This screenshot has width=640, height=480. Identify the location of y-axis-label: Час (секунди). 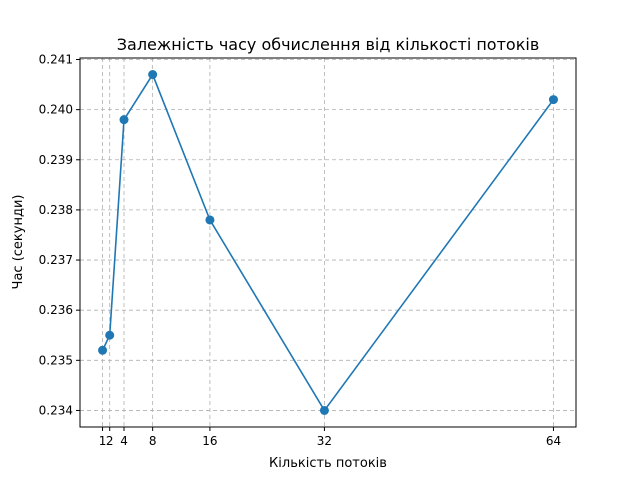
(18, 242).